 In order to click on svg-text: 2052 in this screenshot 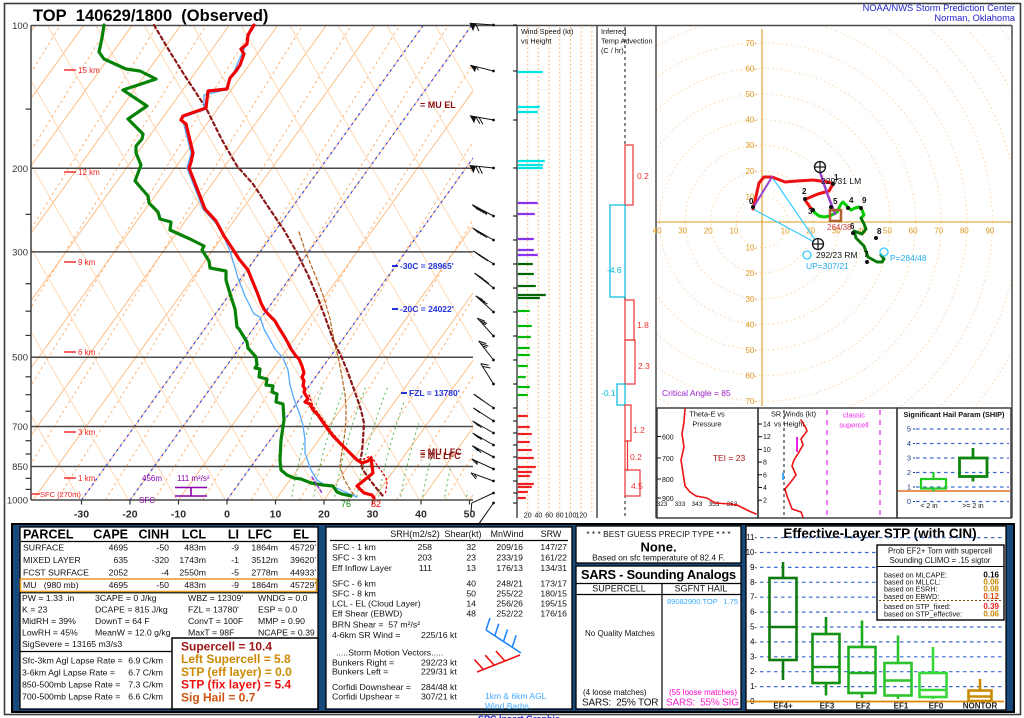, I will do `click(118, 573)`.